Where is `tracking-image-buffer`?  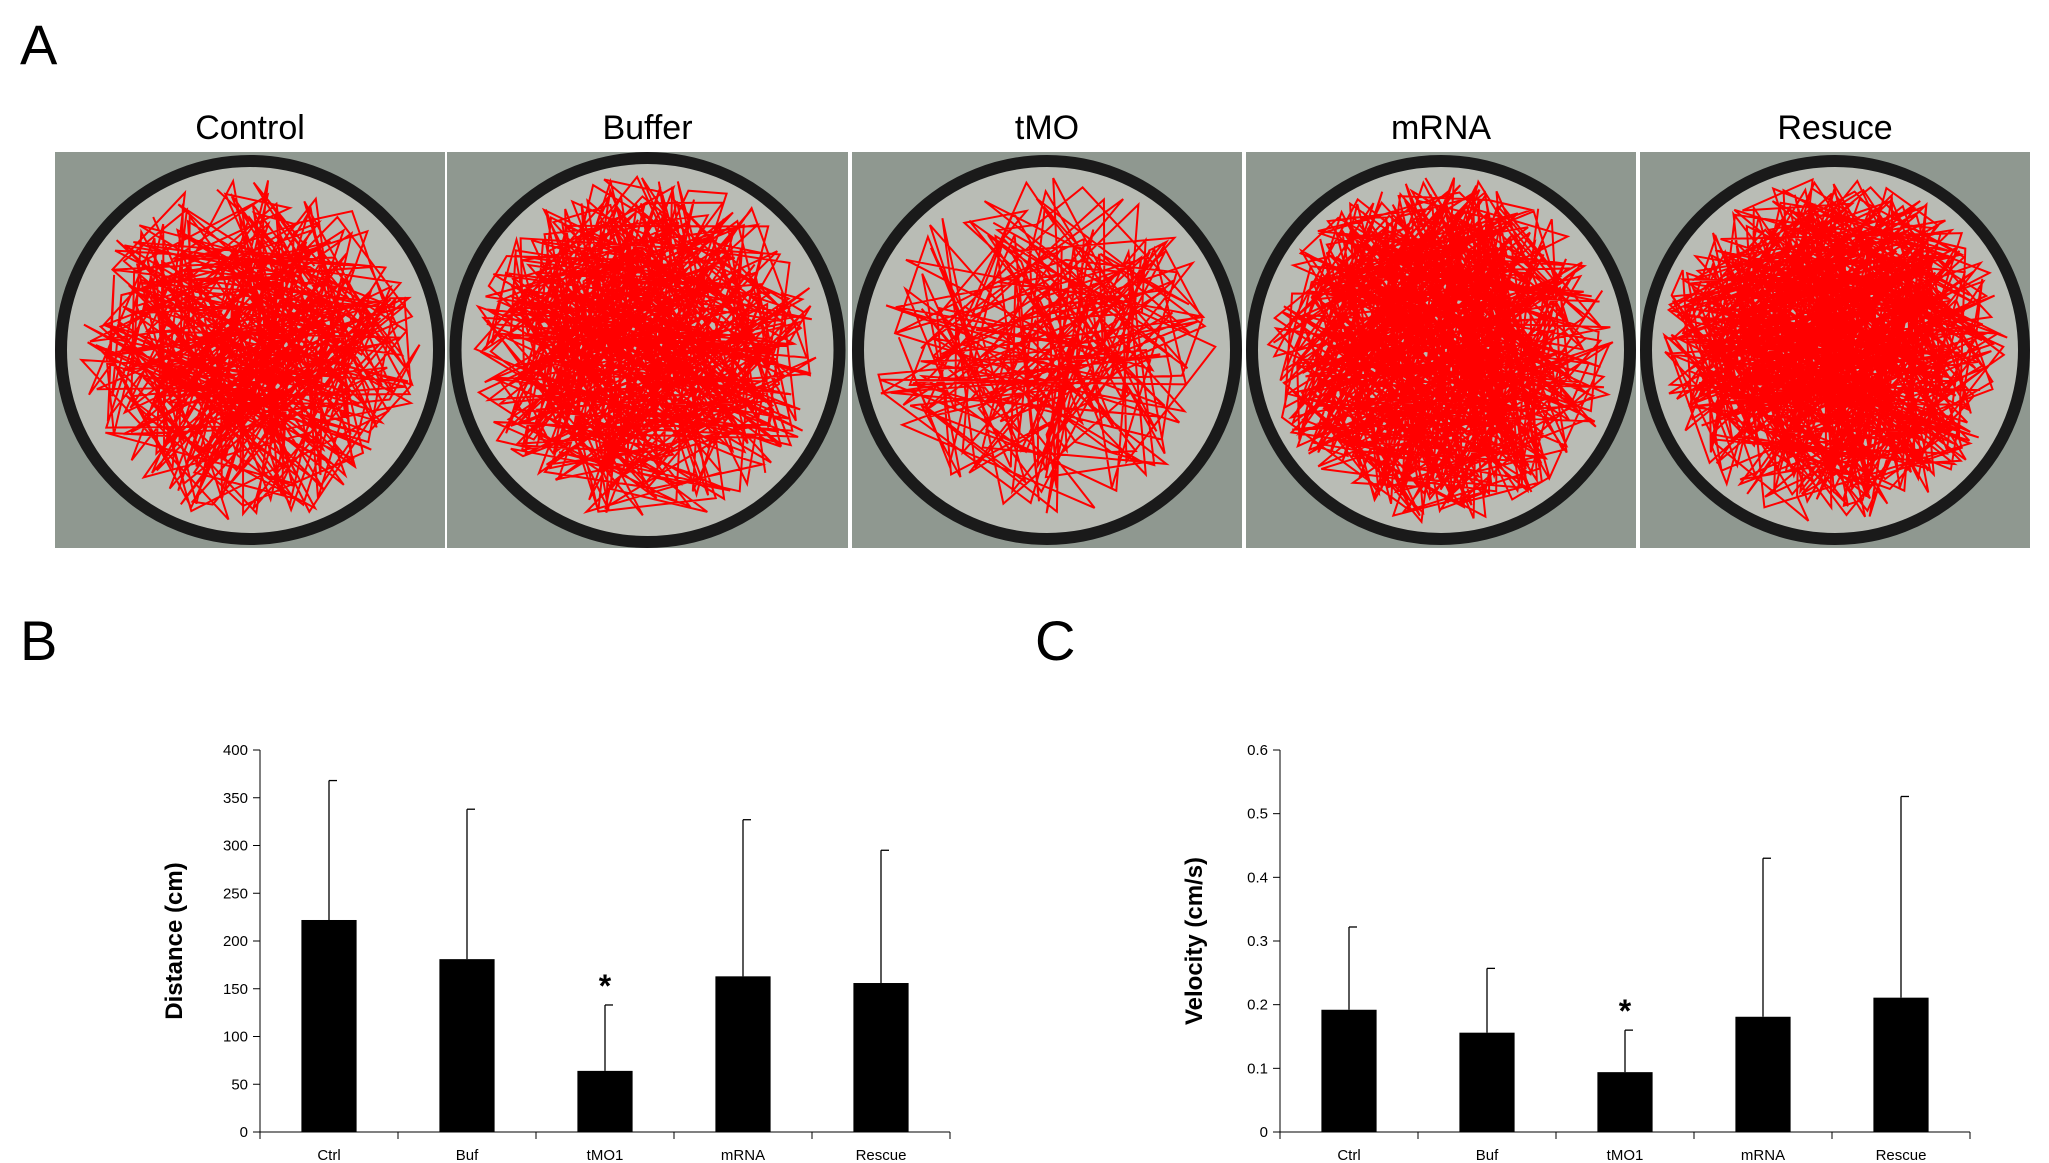 tracking-image-buffer is located at coordinates (647, 350).